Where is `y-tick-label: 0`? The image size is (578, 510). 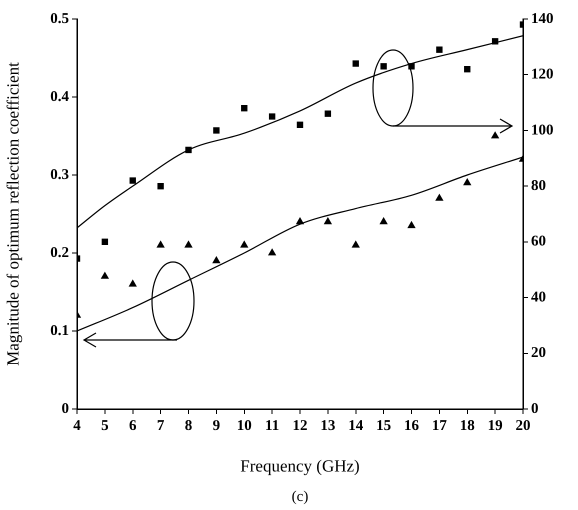
y-tick-label: 0 is located at coordinates (65, 408).